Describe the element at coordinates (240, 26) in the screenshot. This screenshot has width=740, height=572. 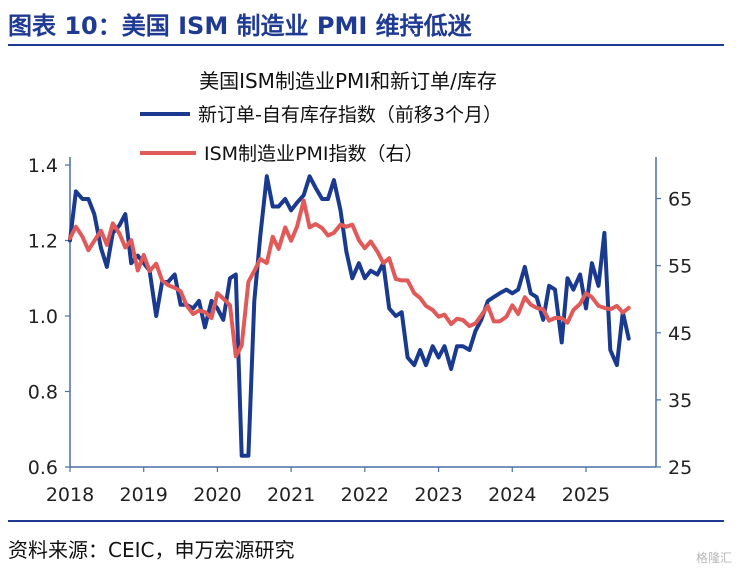
I see `figure-title: 图表 10：美国 ISM 制造业 PMI 维持低迷` at that location.